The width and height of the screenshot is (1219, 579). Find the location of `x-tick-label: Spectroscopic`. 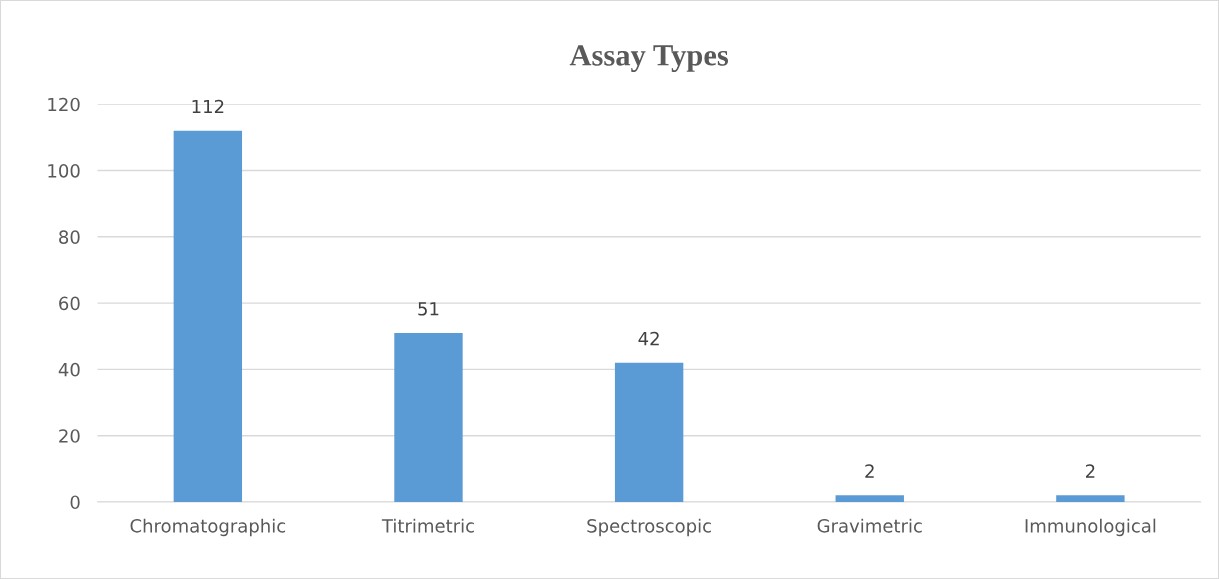

x-tick-label: Spectroscopic is located at coordinates (649, 527).